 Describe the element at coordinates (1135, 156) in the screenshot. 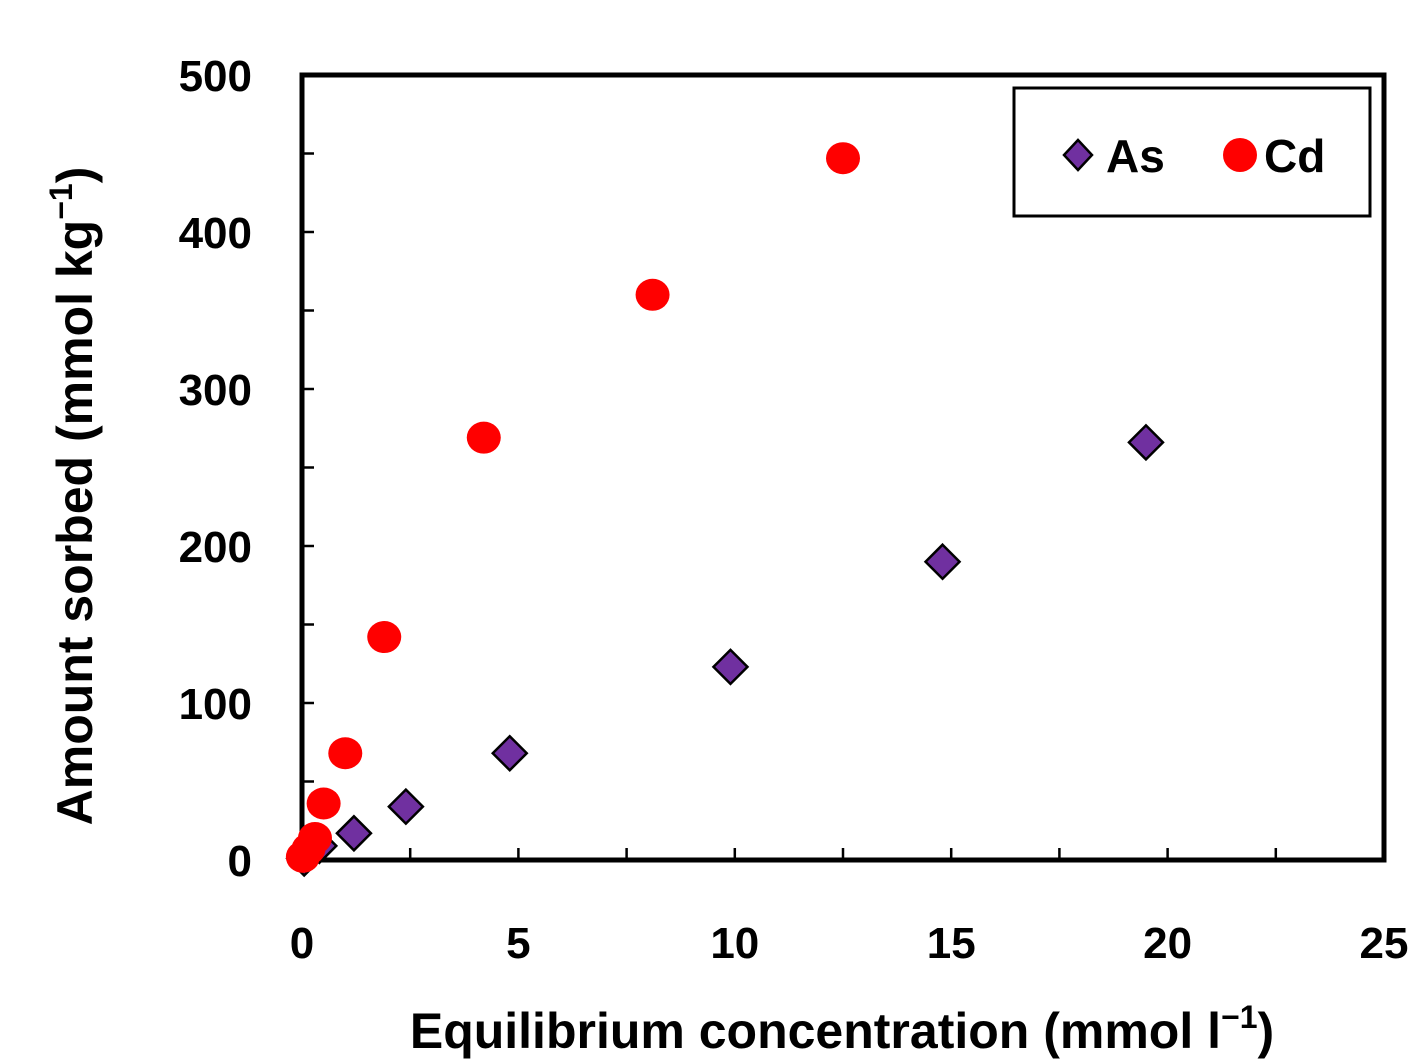

I see `legend-as-label: As` at that location.